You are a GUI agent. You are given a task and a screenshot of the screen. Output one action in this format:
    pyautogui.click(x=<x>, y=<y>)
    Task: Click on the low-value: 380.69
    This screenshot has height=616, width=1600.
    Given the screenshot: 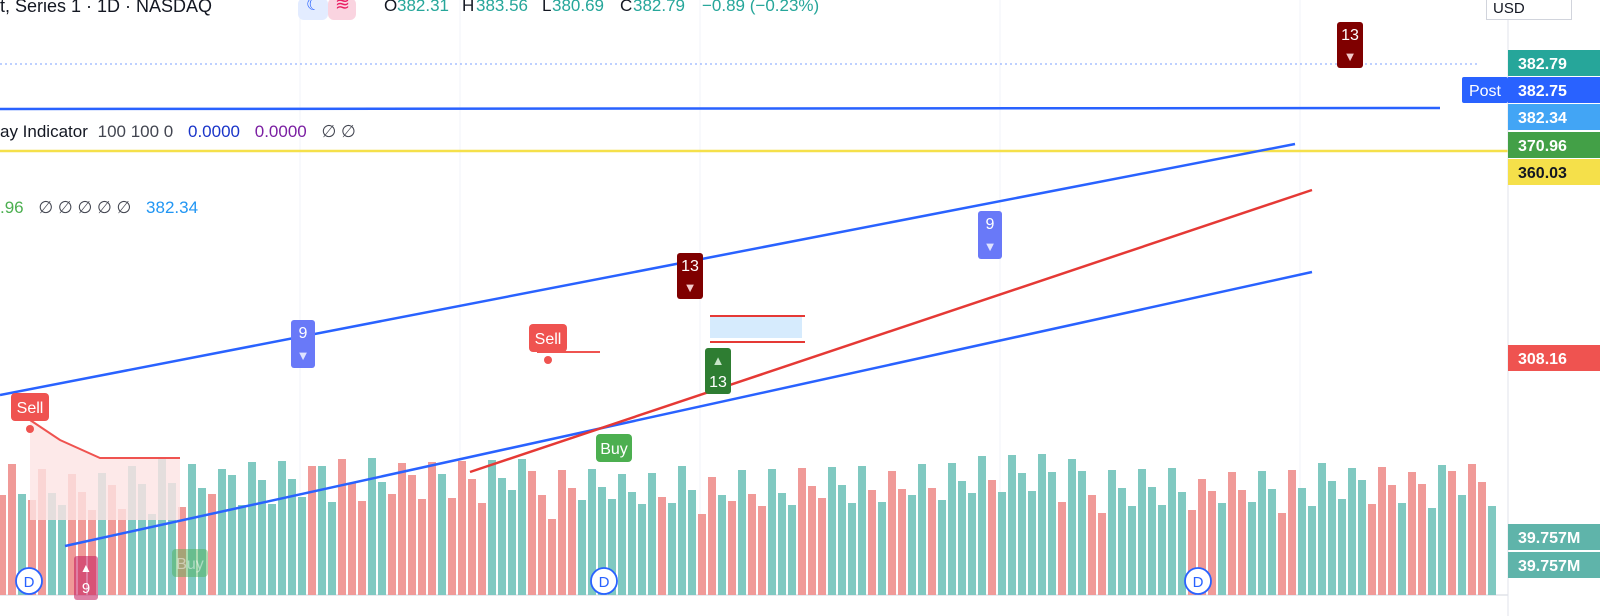 What is the action you would take?
    pyautogui.click(x=578, y=7)
    